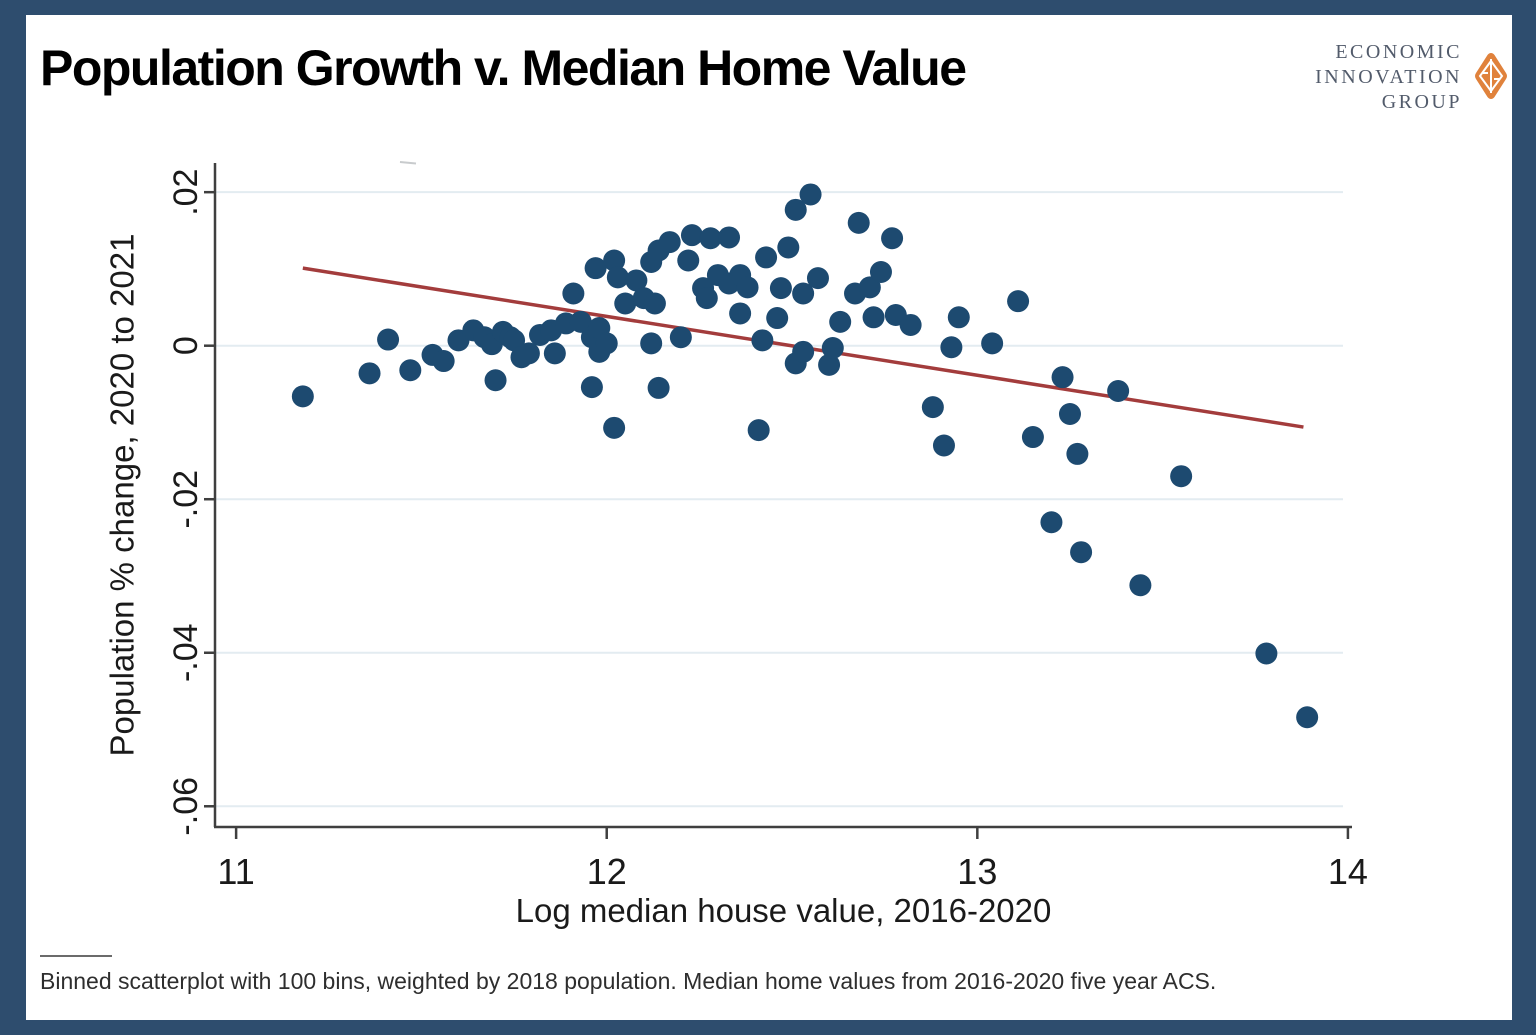 This screenshot has height=1035, width=1536. I want to click on x-tick-label: 12, so click(607, 871).